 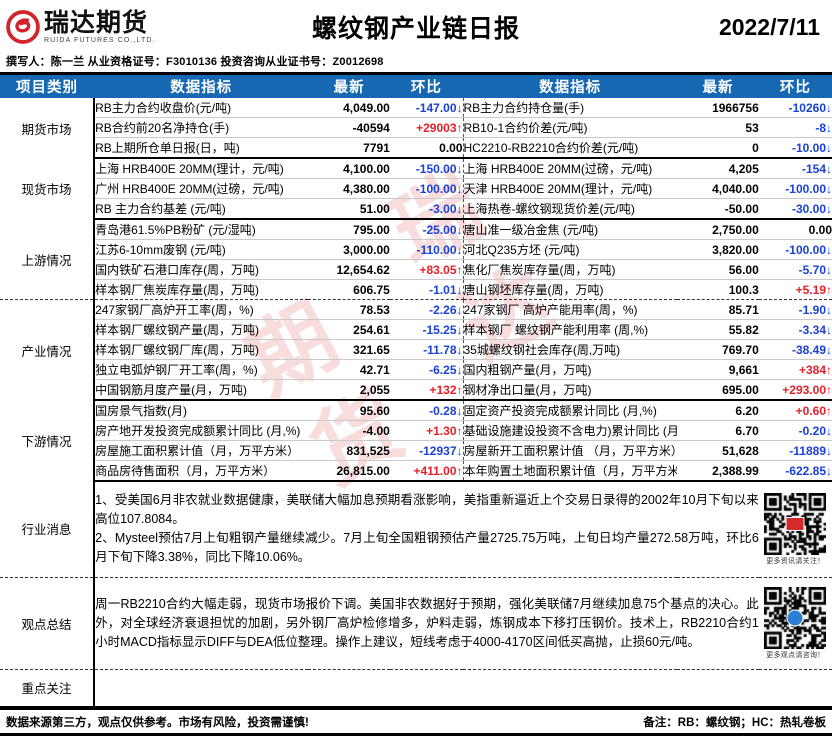 What do you see at coordinates (349, 349) in the screenshot?
I see `indicator-value-left: 321.65` at bounding box center [349, 349].